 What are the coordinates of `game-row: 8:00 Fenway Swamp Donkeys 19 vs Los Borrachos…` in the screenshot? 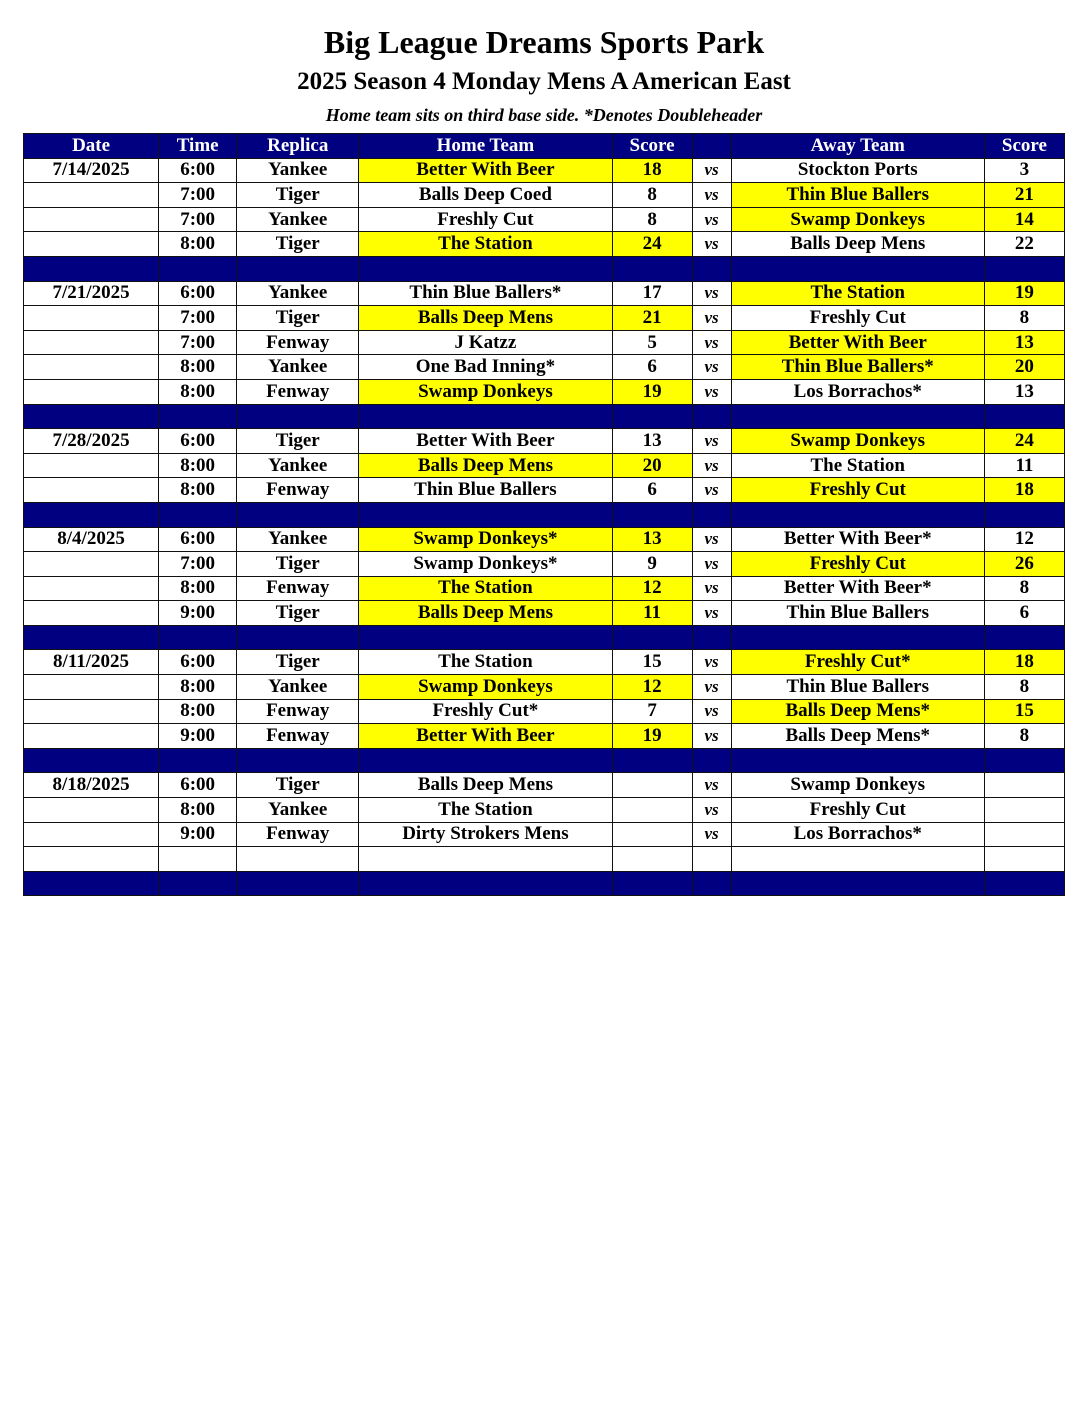 It's located at (544, 391).